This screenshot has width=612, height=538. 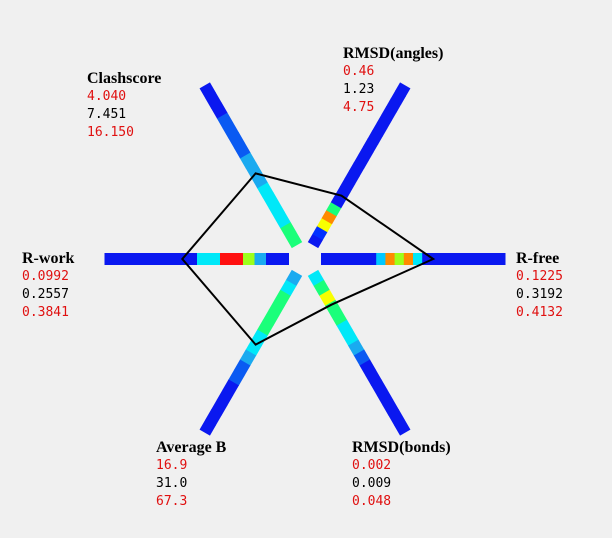 I want to click on axis-label-rmsd-angles: RMSD(angles) 0.46 1.23 4.75, so click(x=393, y=81).